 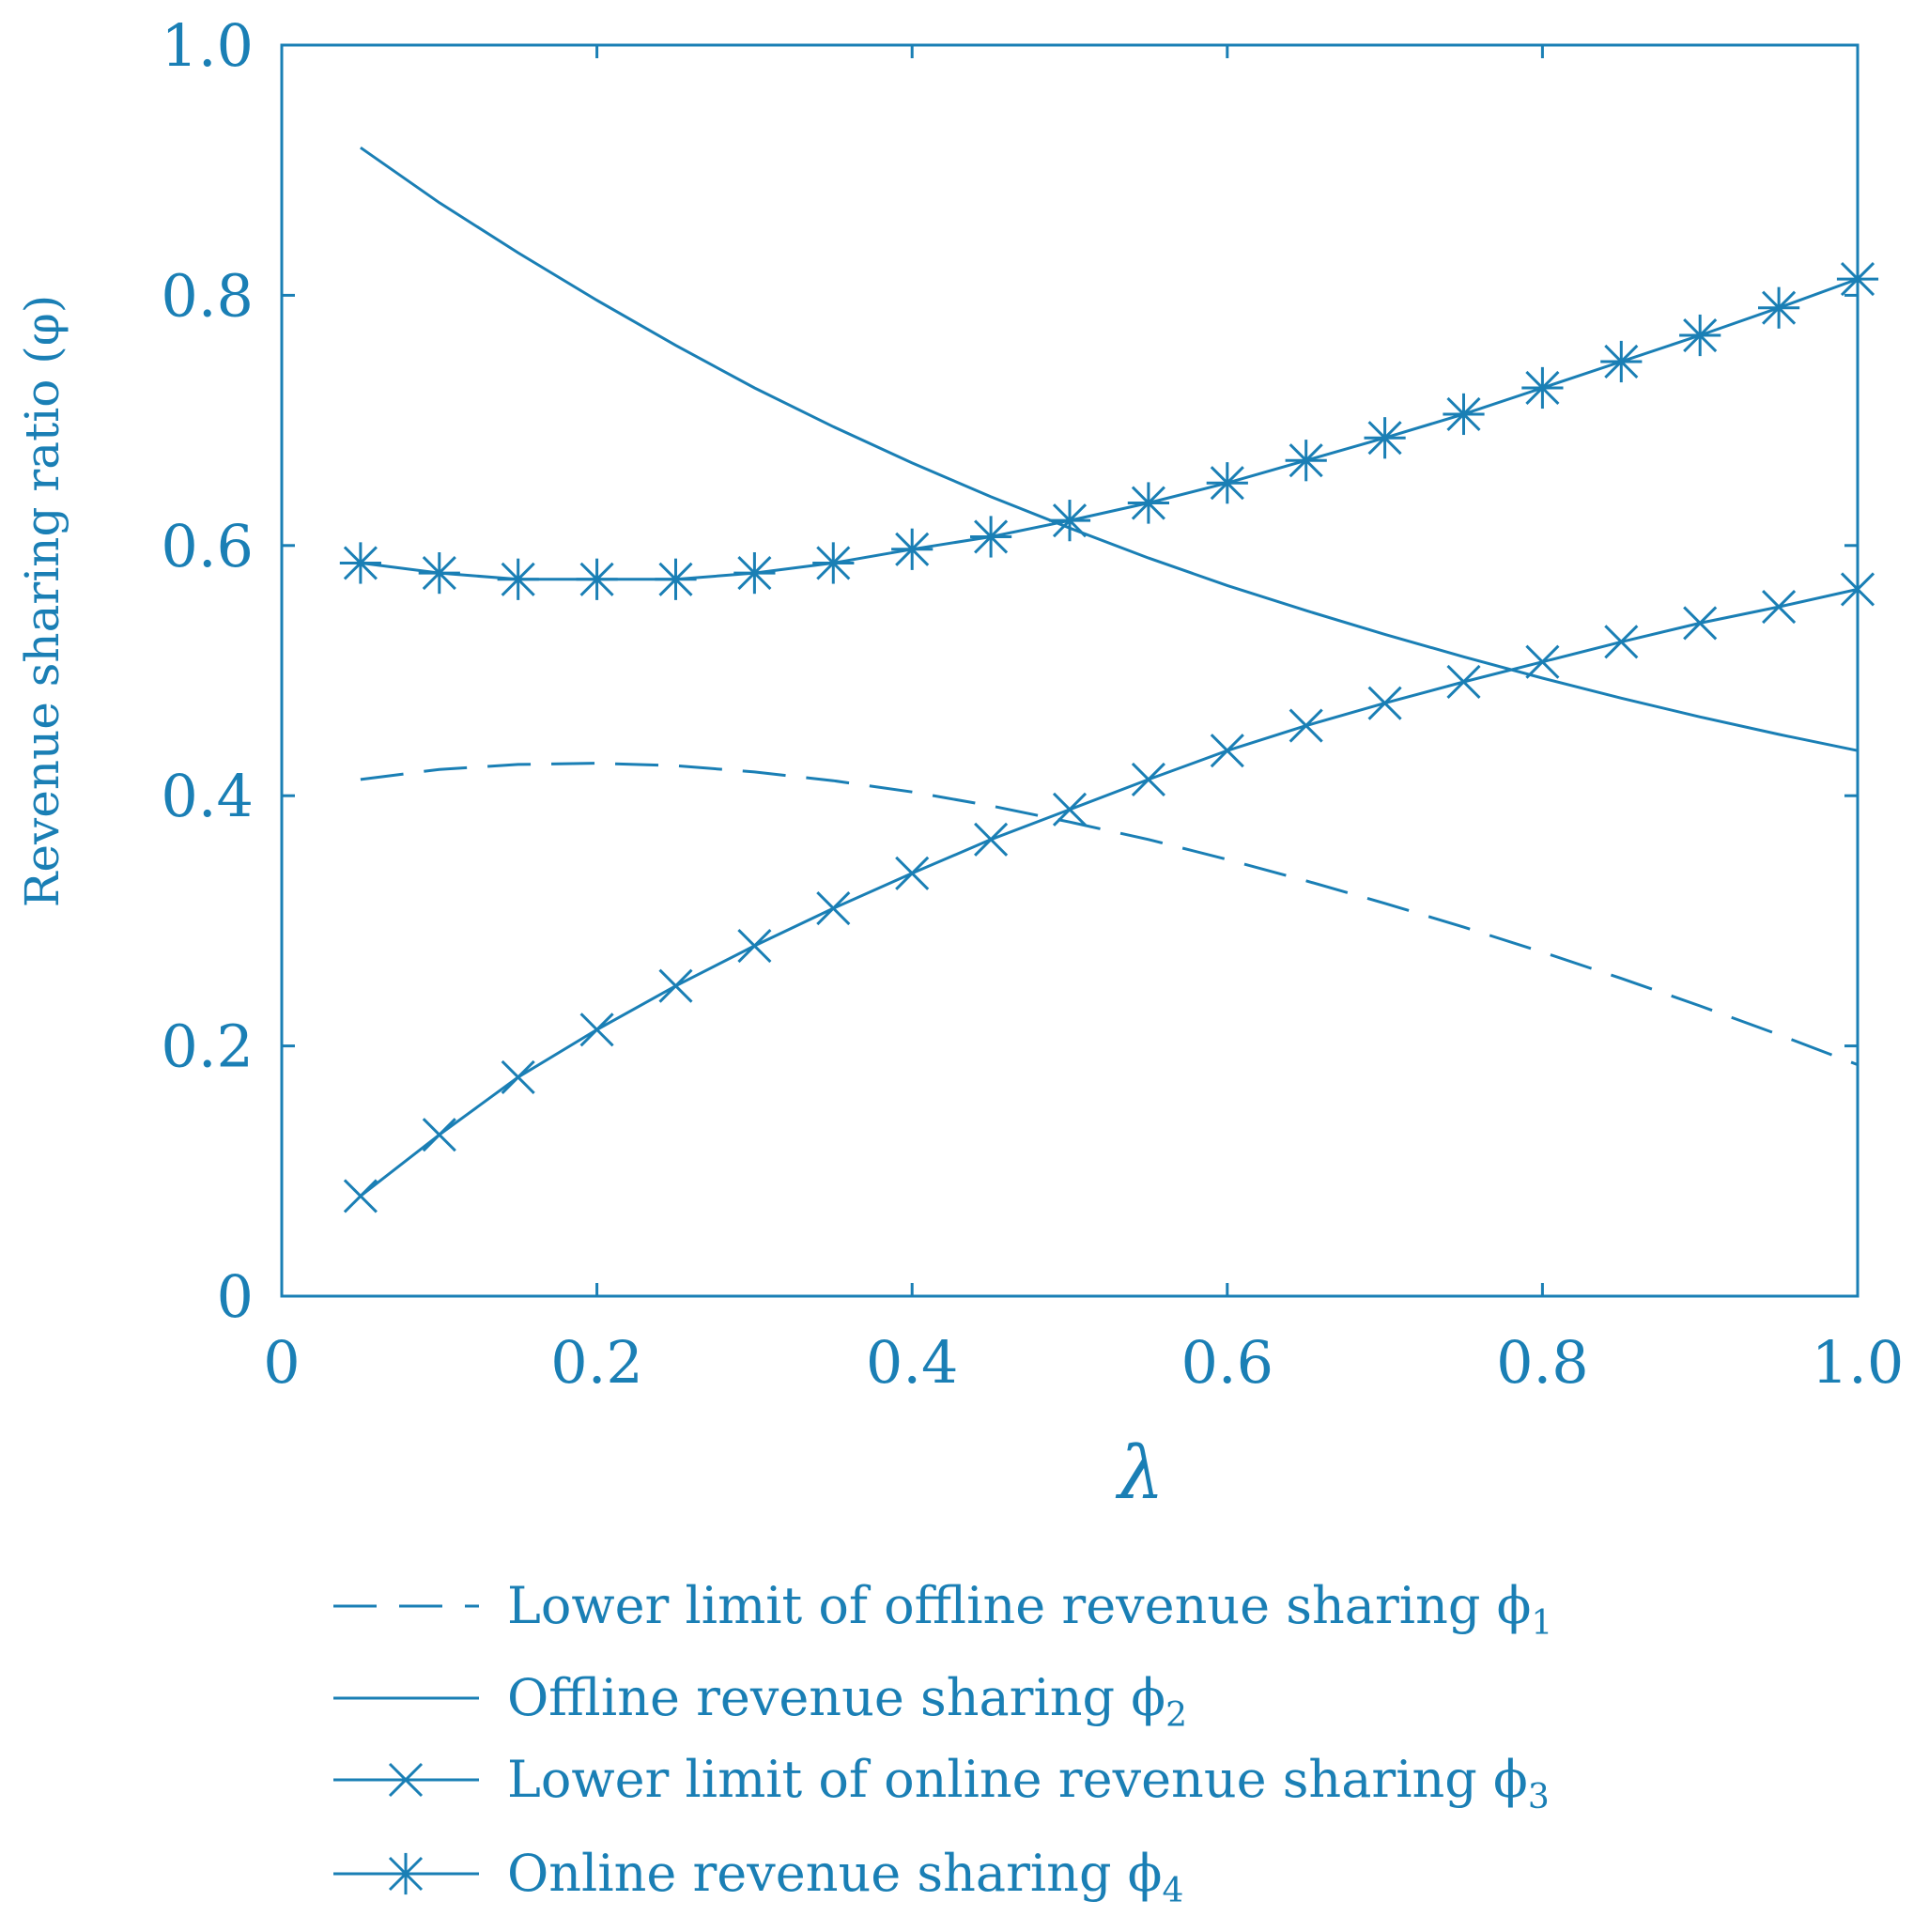 I want to click on y-tick-label: 0, so click(x=235, y=1297).